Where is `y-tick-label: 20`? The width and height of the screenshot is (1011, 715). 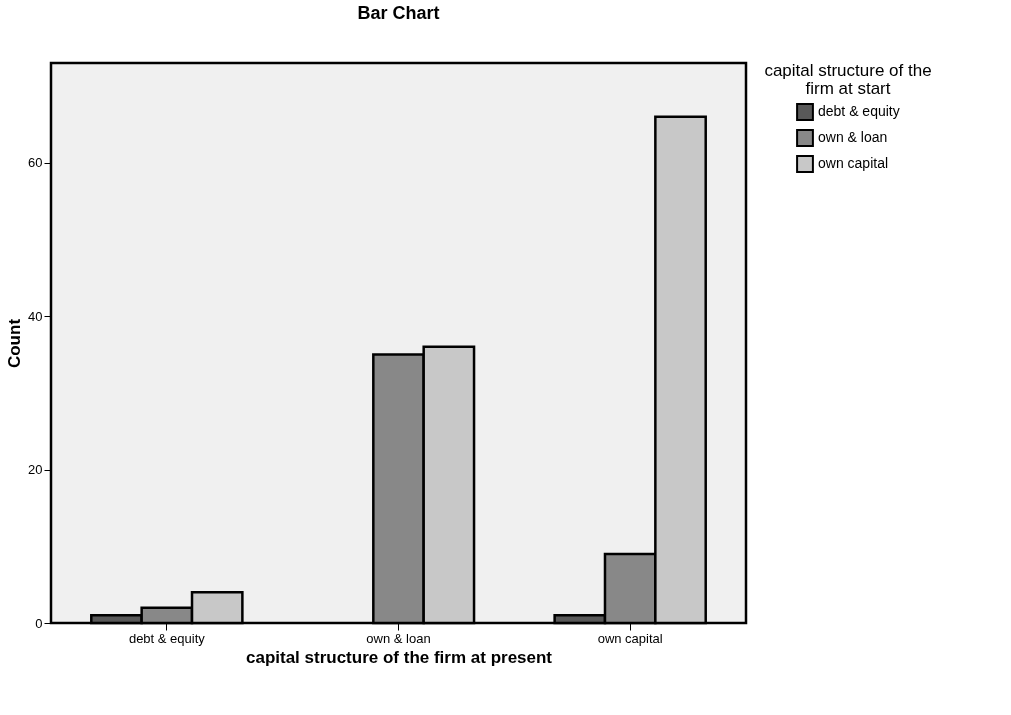 y-tick-label: 20 is located at coordinates (35, 470).